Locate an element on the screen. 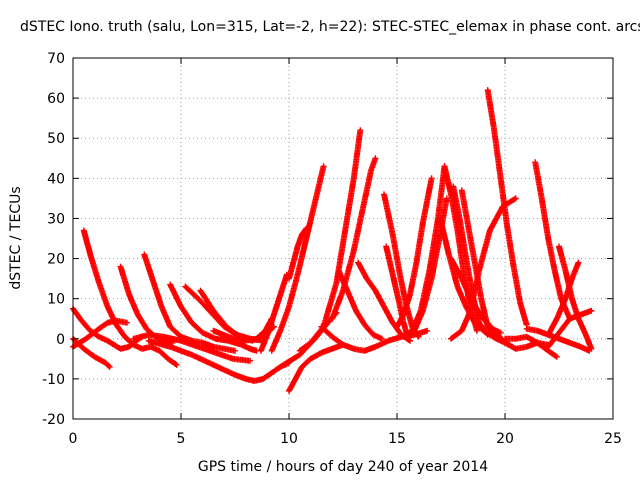  series-14-markers is located at coordinates (298, 253).